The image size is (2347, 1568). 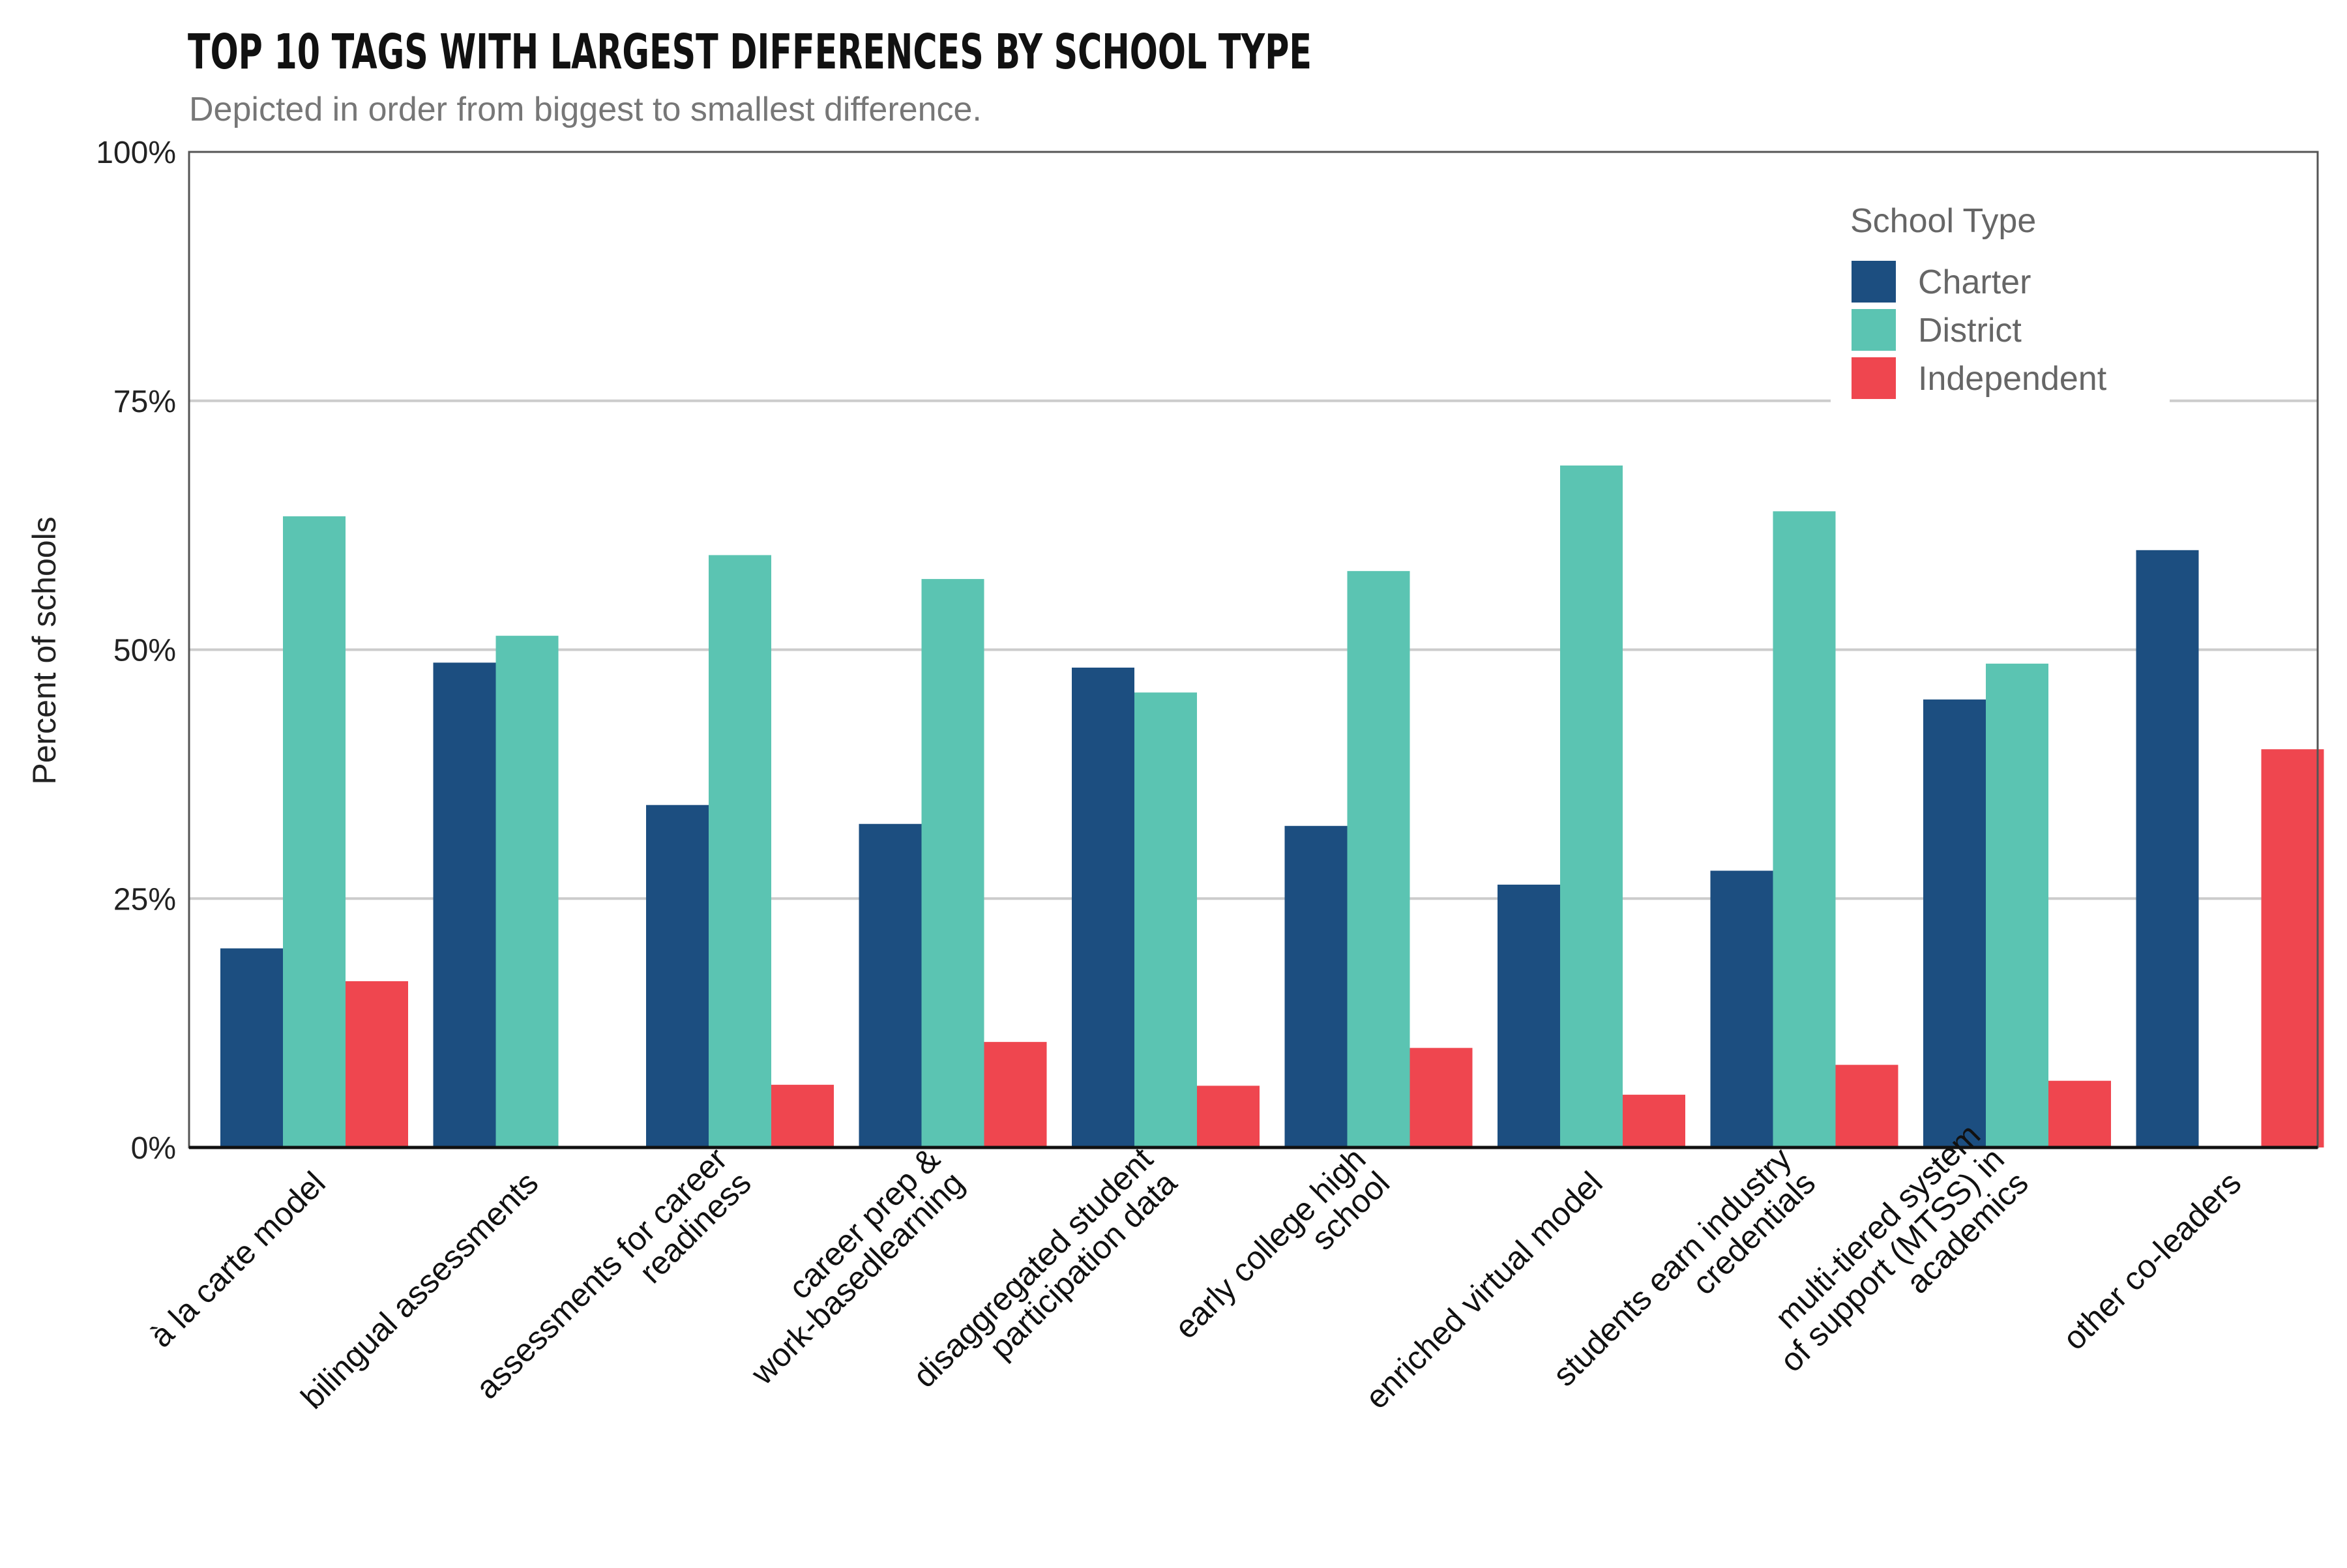 What do you see at coordinates (2012, 379) in the screenshot?
I see `legend-label-independent: Independent` at bounding box center [2012, 379].